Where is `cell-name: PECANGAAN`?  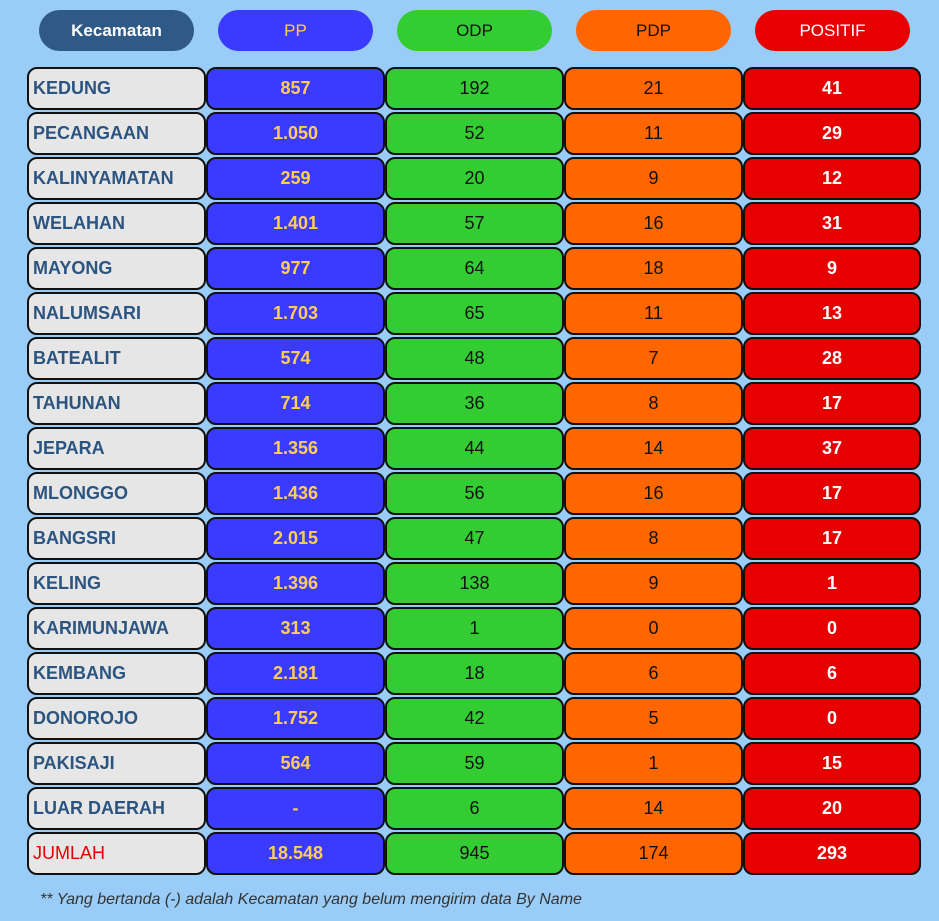
cell-name: PECANGAAN is located at coordinates (116, 133).